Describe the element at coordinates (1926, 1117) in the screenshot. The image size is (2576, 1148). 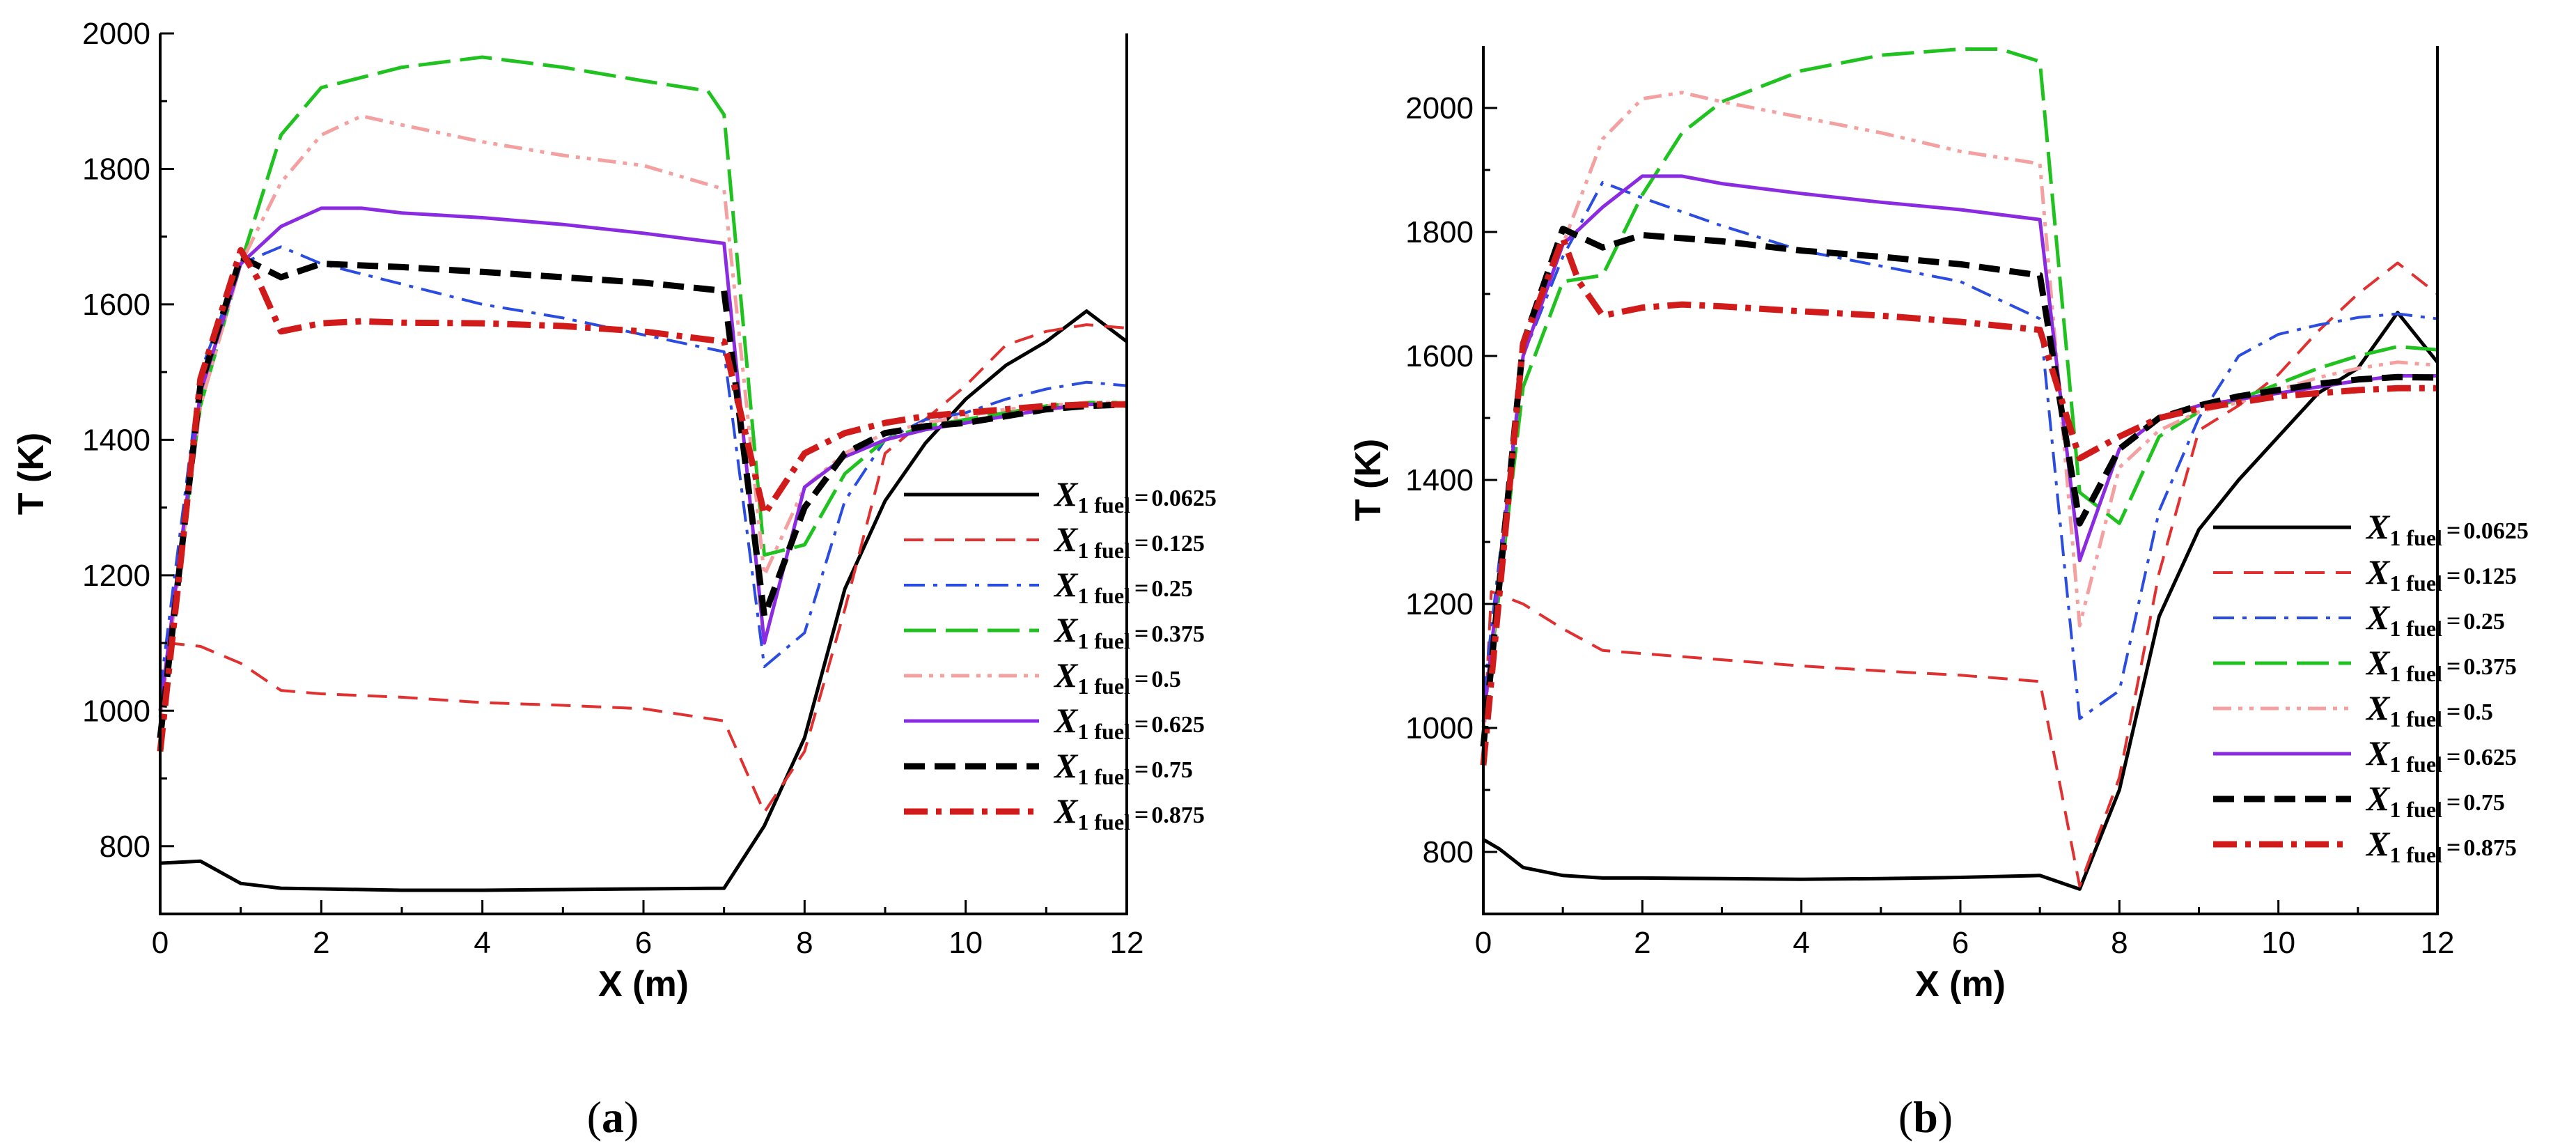
I see `panel-caption: (b)` at that location.